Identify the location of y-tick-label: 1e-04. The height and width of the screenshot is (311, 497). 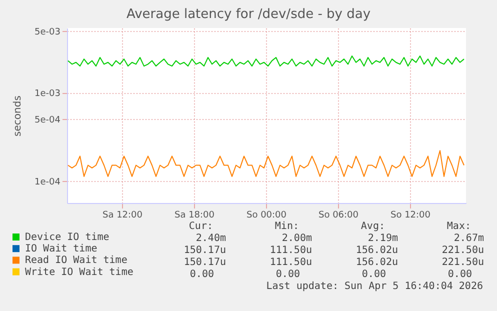
(47, 182).